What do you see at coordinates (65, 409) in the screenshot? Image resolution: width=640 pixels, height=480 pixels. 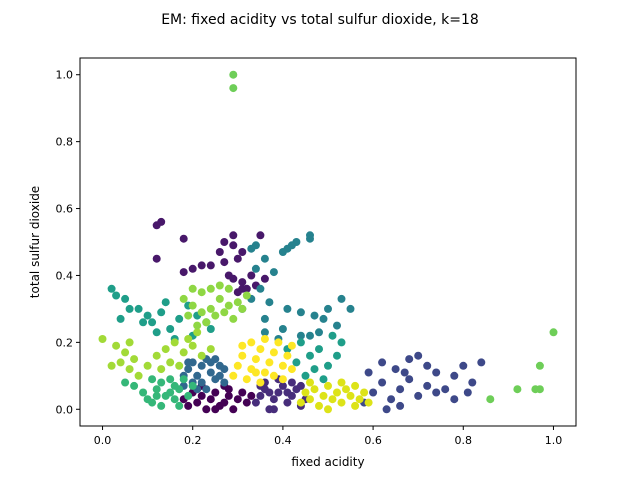 I see `y-tick-label: 0.0` at bounding box center [65, 409].